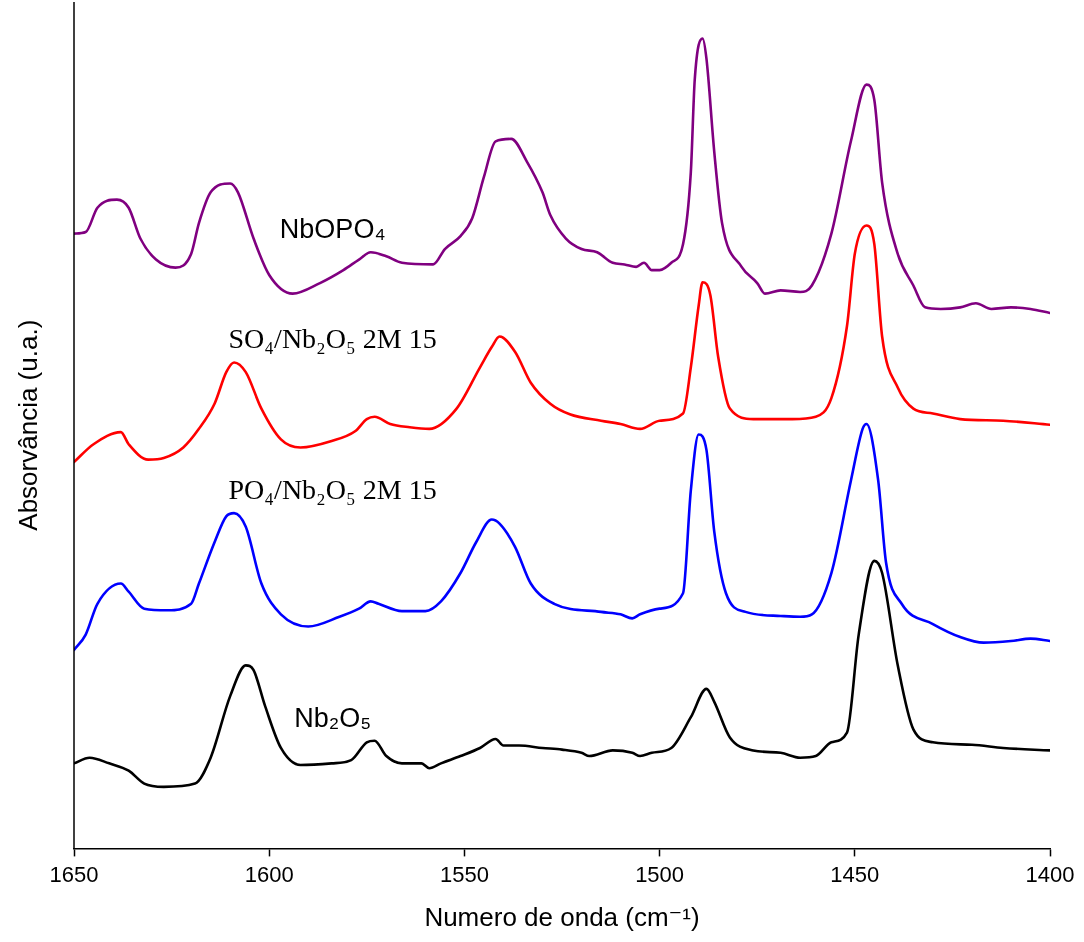 The image size is (1084, 942). I want to click on series-label: PO₄/Nb₂O₅ 2M 15, so click(332, 490).